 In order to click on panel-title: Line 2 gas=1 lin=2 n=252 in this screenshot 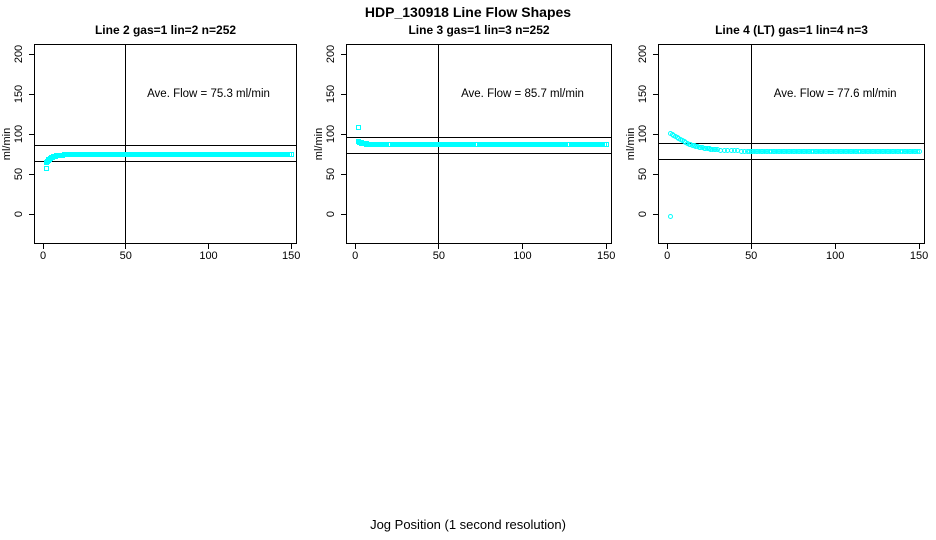, I will do `click(165, 30)`.